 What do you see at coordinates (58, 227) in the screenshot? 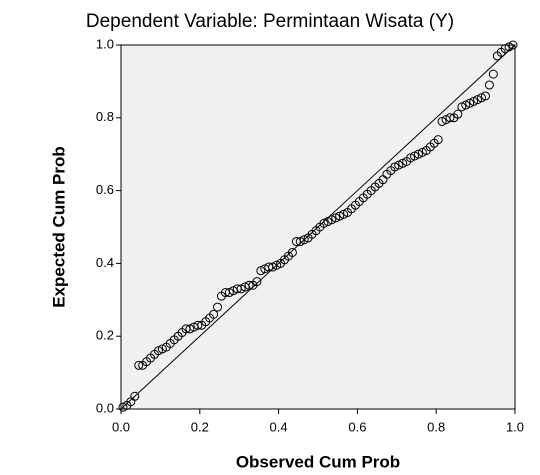
I see `y-axis-title: Expected Cum Prob` at bounding box center [58, 227].